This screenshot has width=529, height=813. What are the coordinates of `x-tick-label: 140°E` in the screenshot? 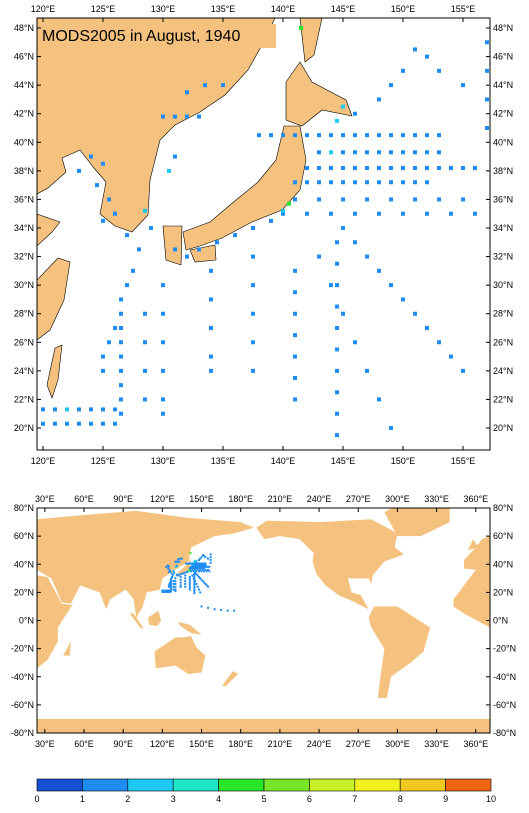 It's located at (283, 461).